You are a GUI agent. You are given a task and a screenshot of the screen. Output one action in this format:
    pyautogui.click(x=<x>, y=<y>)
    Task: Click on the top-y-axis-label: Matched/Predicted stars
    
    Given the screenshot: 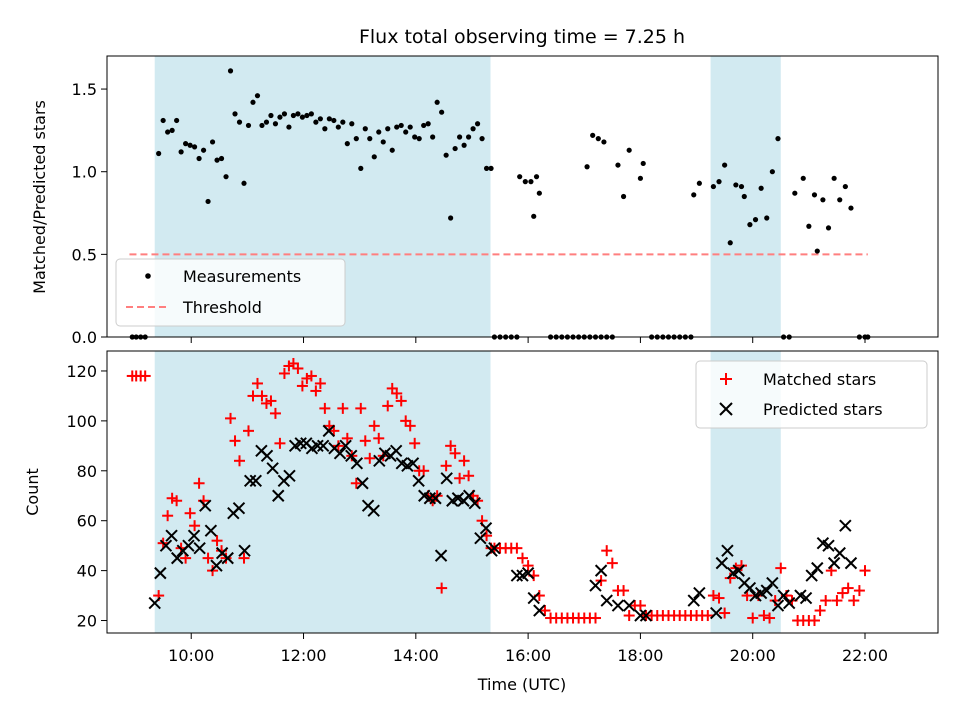 What is the action you would take?
    pyautogui.click(x=39, y=197)
    